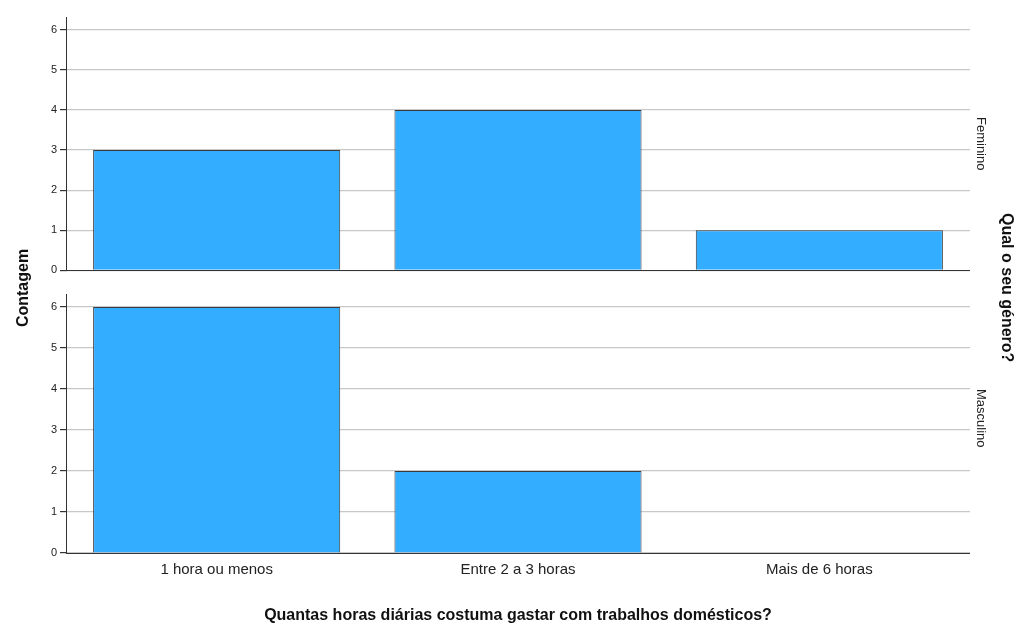 Image resolution: width=1035 pixels, height=632 pixels. What do you see at coordinates (23, 288) in the screenshot?
I see `y-axis-title: Contagem` at bounding box center [23, 288].